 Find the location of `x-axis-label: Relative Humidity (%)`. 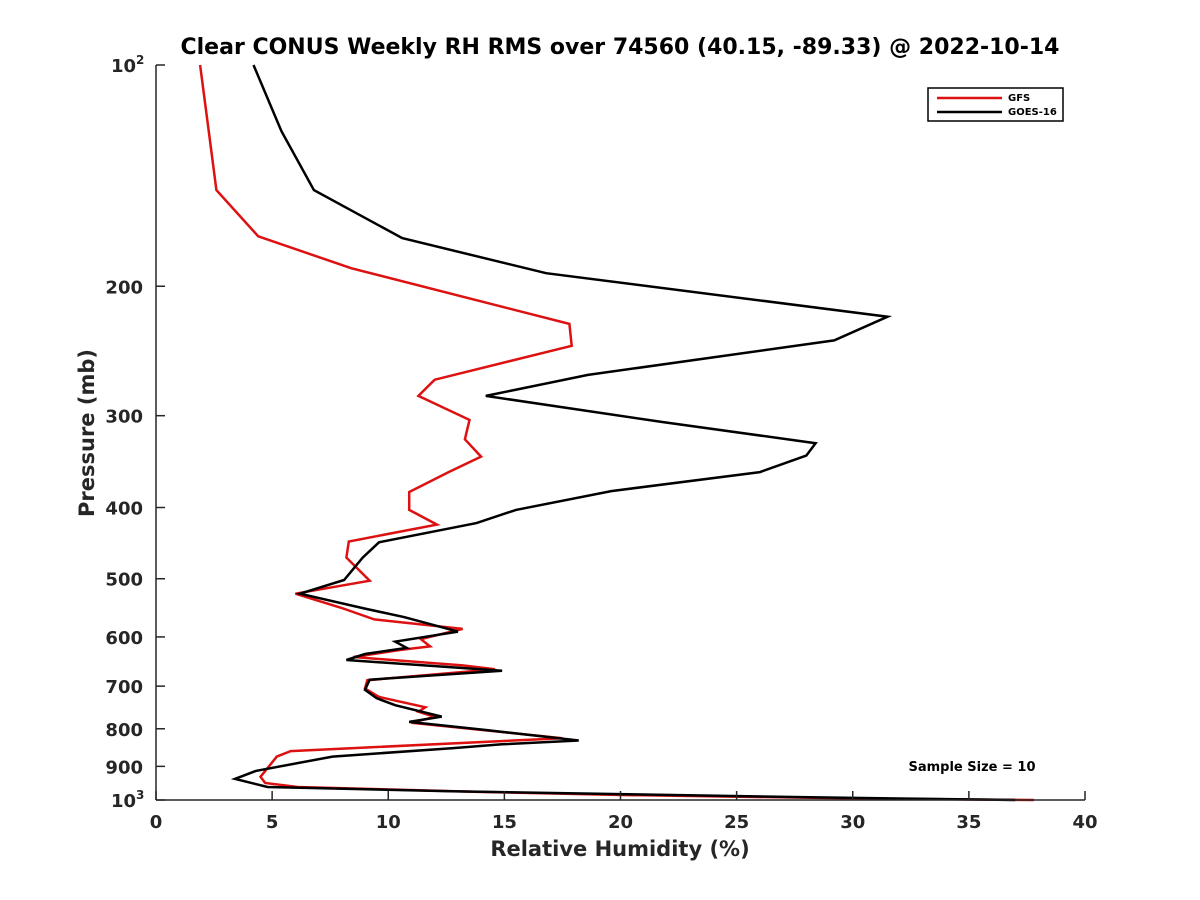

x-axis-label: Relative Humidity (%) is located at coordinates (619, 849).